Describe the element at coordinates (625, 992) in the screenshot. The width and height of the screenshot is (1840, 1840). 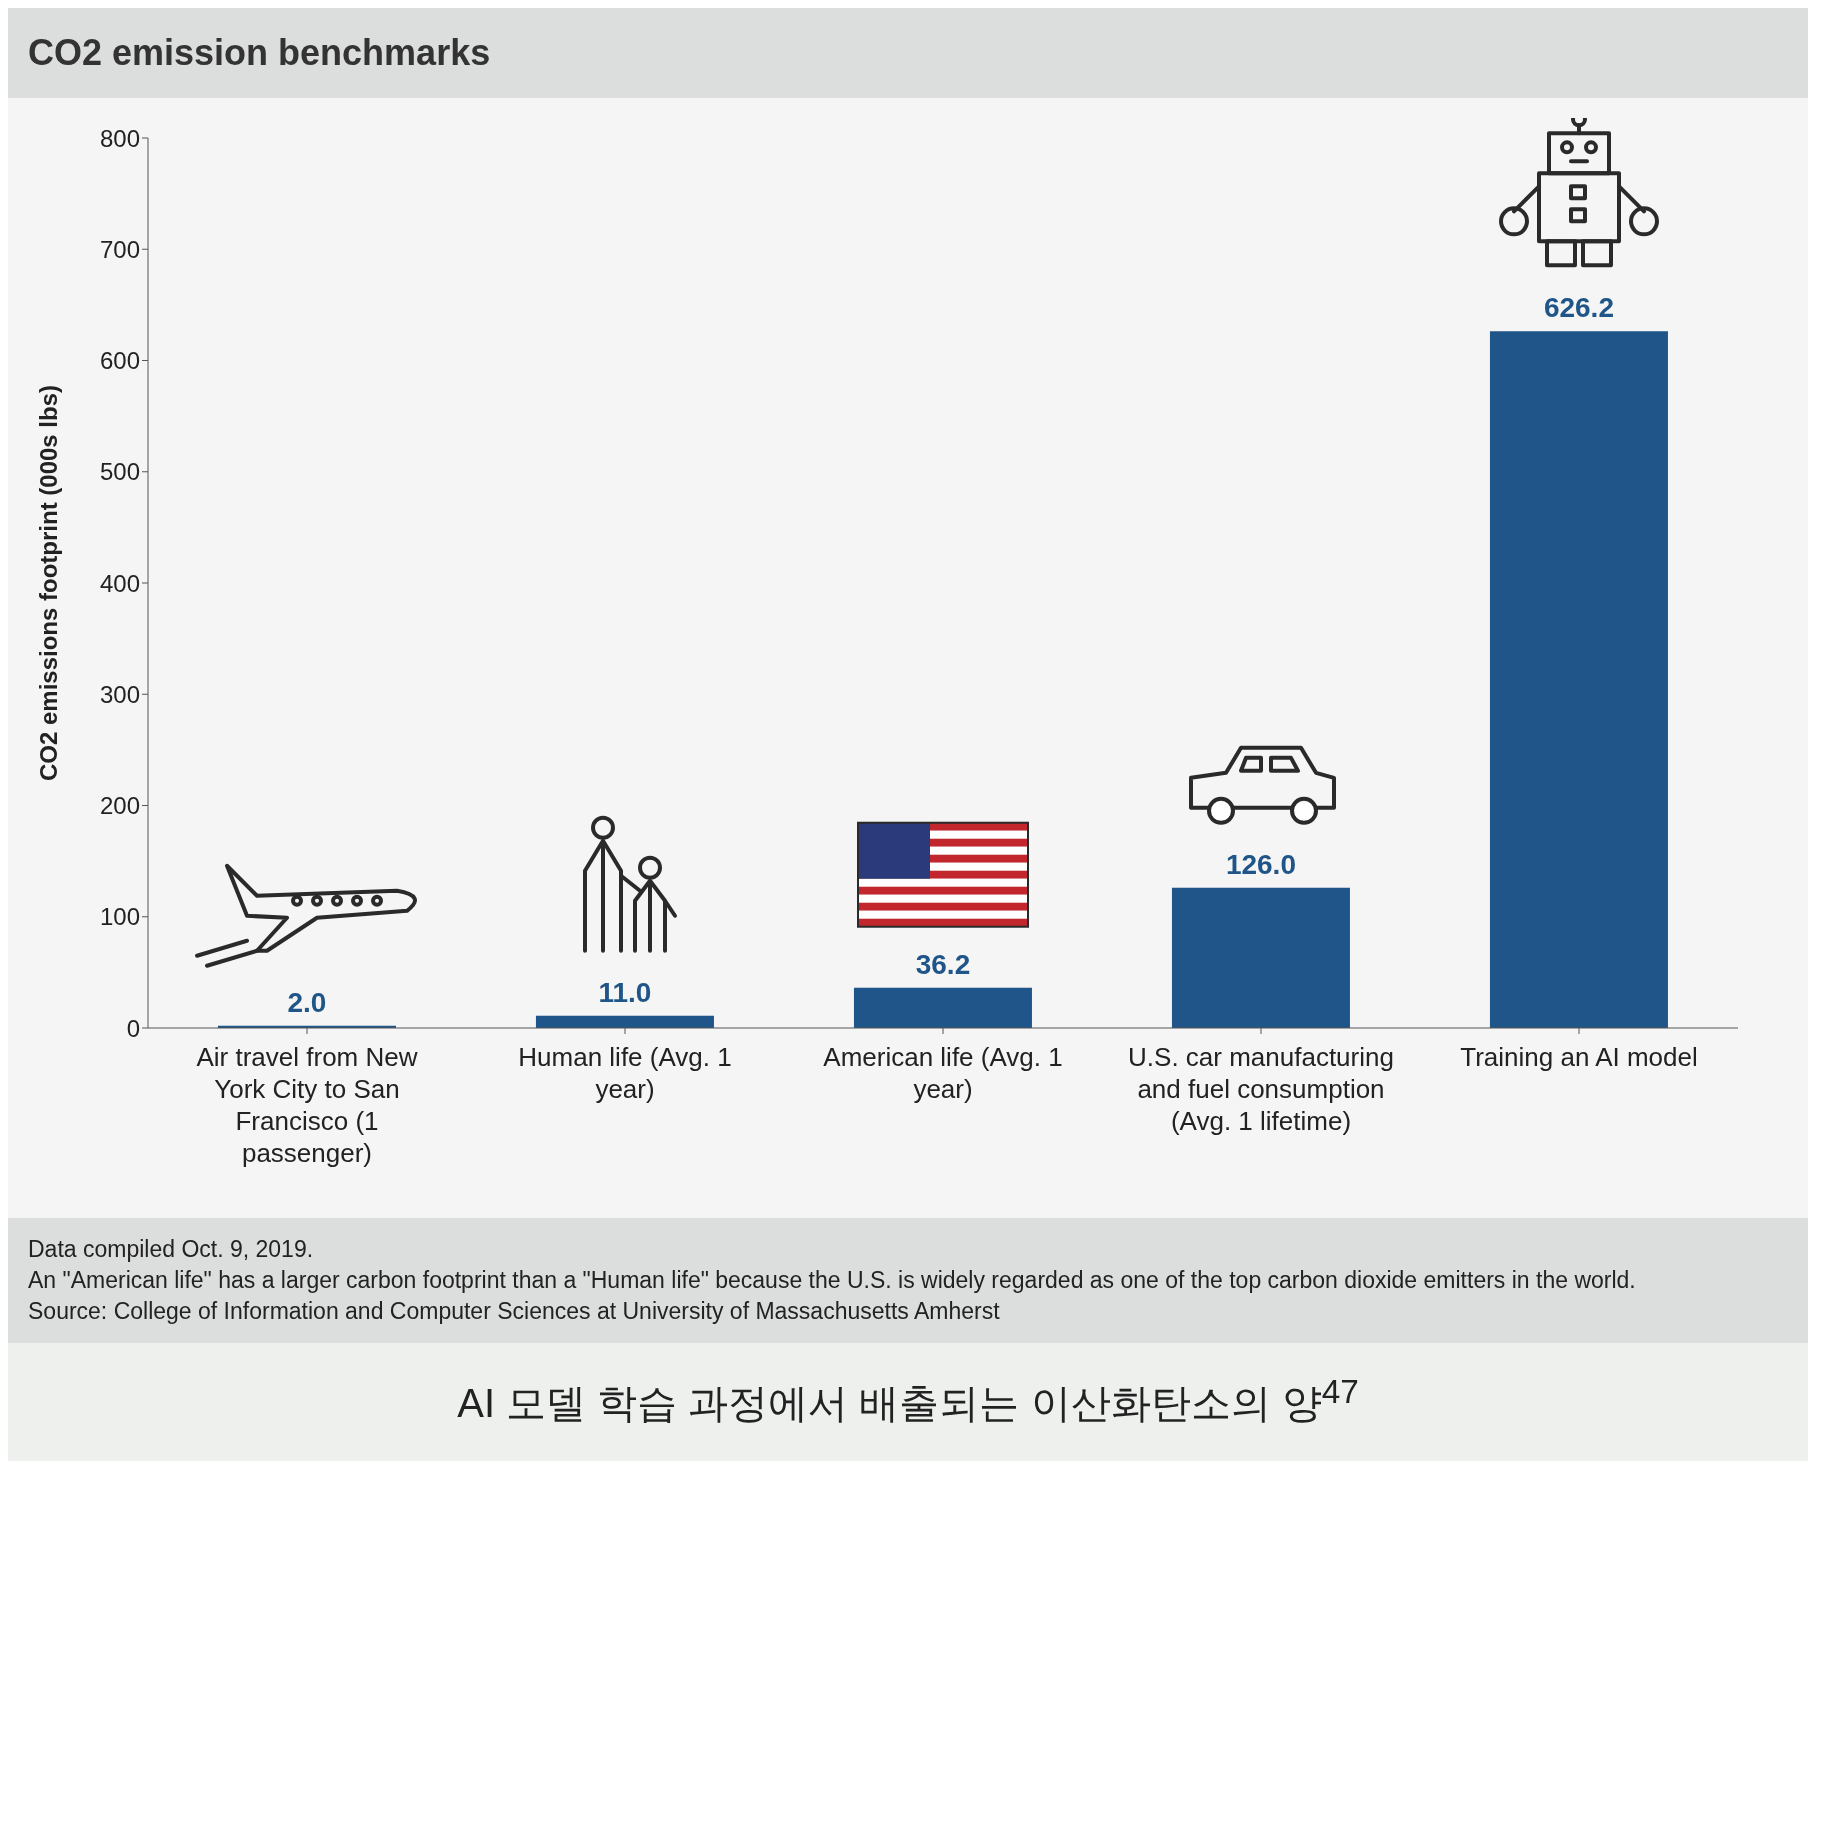
I see `data-label: 11.0` at that location.